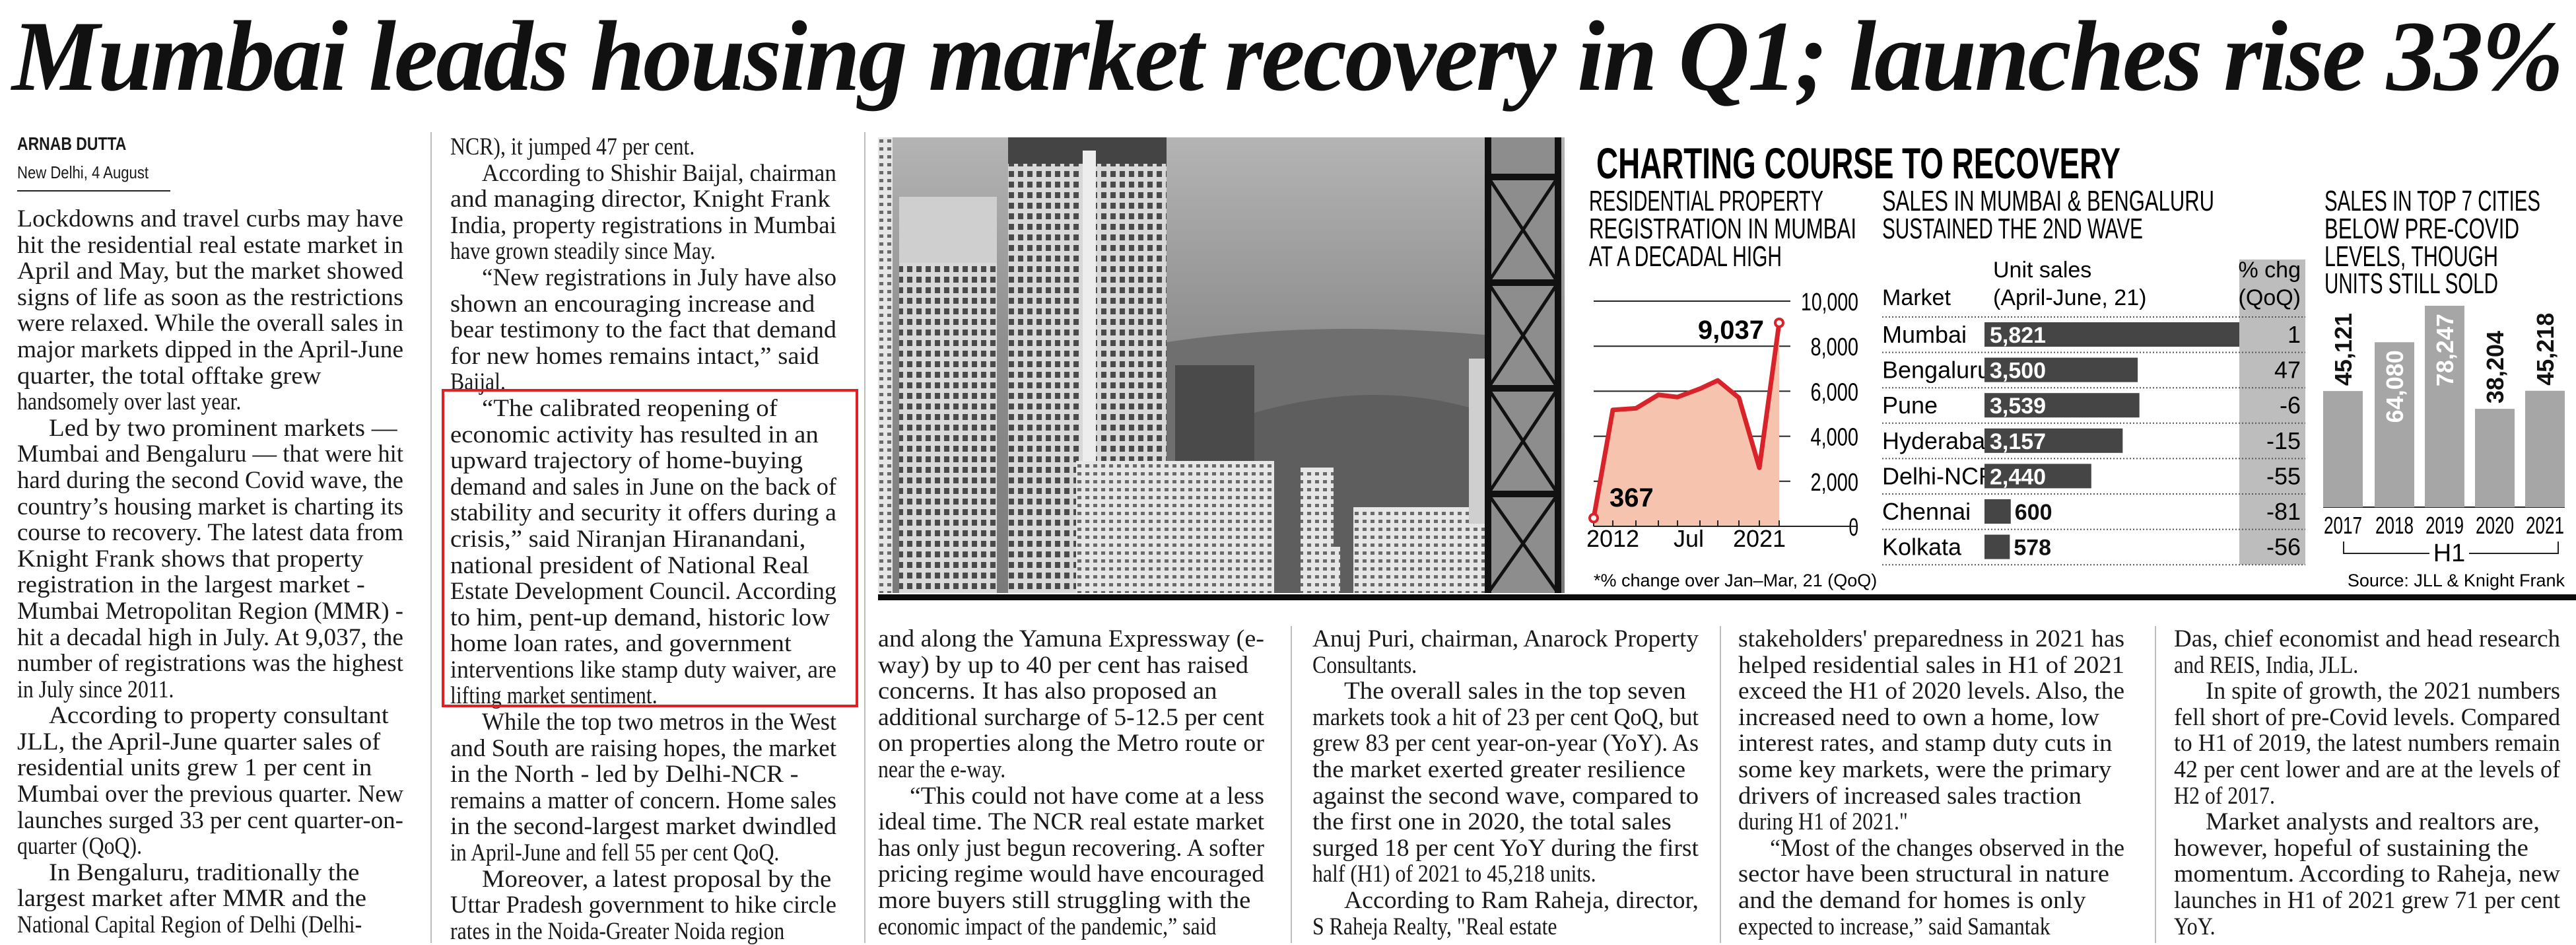  I want to click on text-line-content: surged 18 per cent YoY during the first, so click(1505, 848).